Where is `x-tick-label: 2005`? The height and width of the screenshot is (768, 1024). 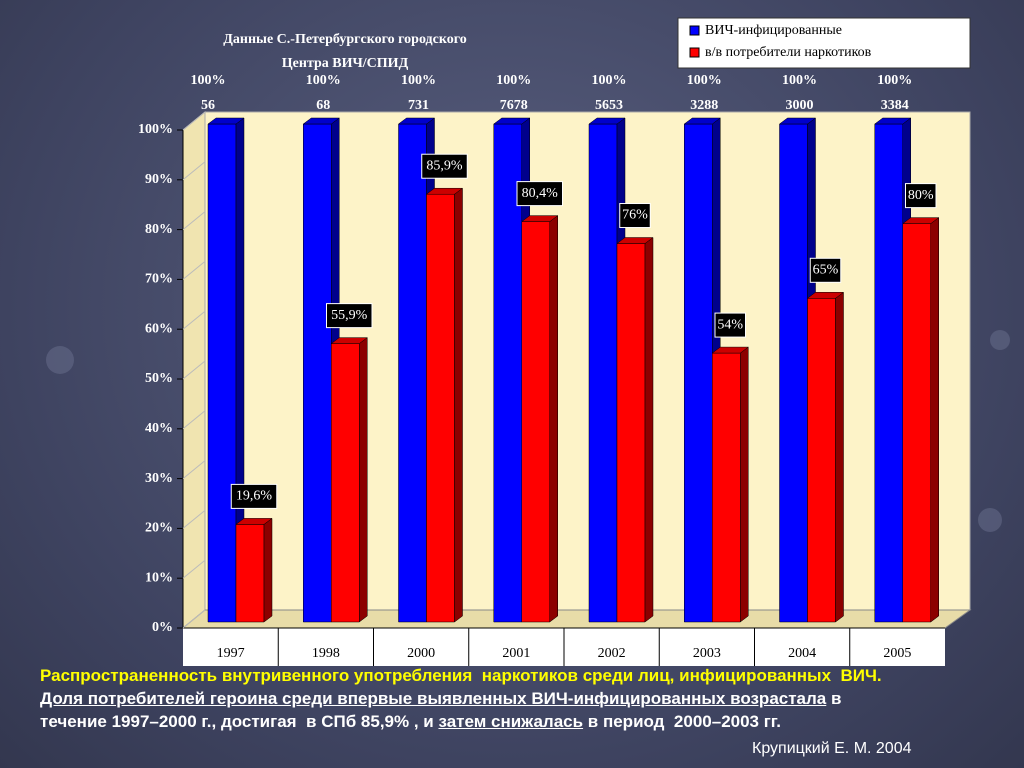
x-tick-label: 2005 is located at coordinates (897, 653).